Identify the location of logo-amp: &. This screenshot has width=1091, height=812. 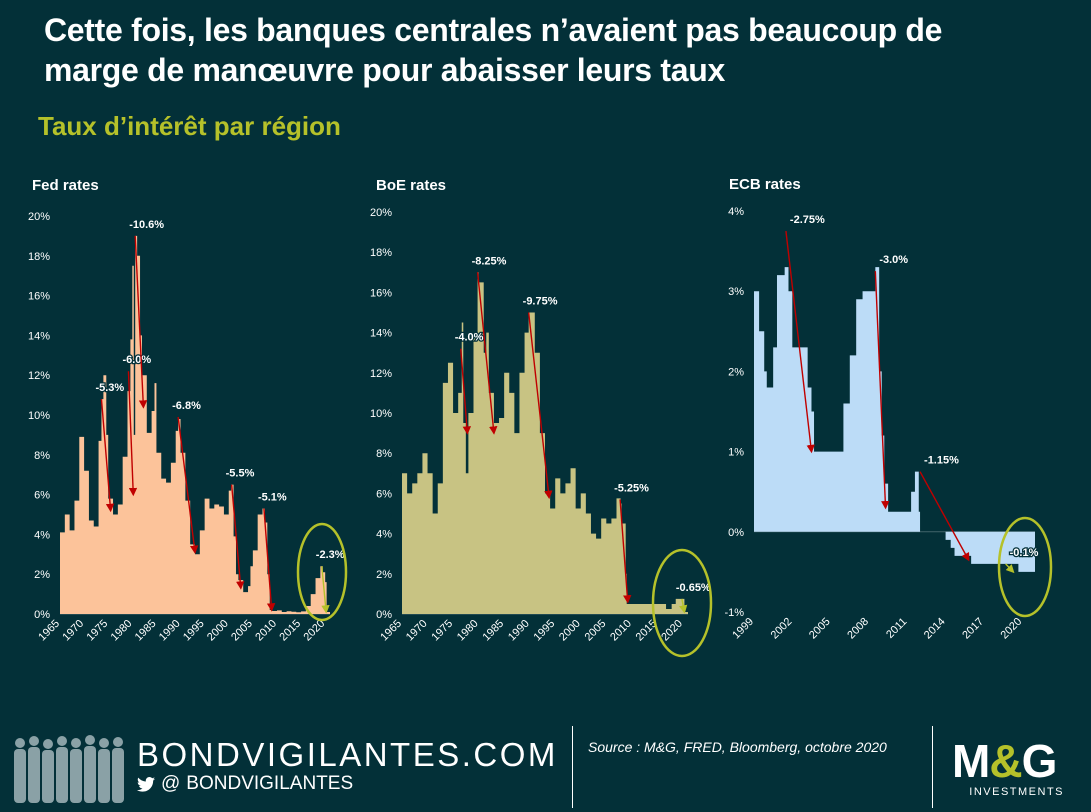
(1005, 761).